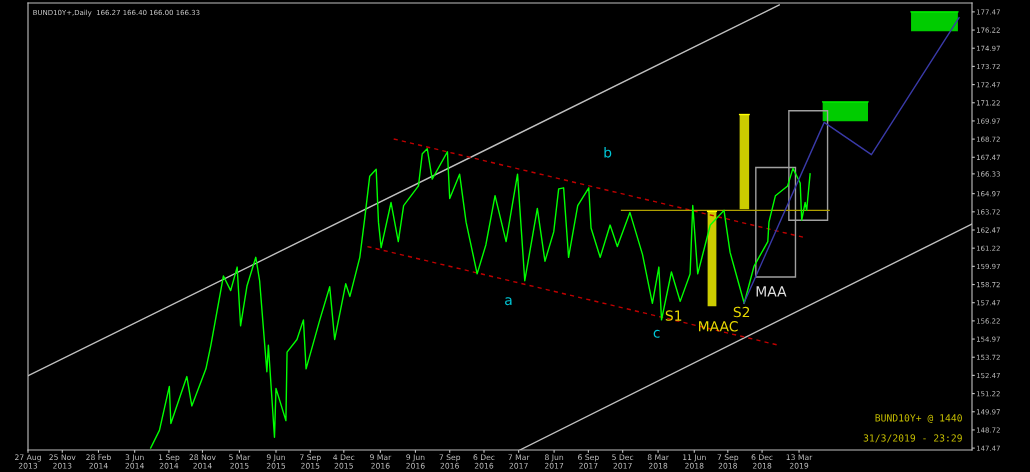 The image size is (1030, 472). I want to click on annotation: c, so click(656, 333).